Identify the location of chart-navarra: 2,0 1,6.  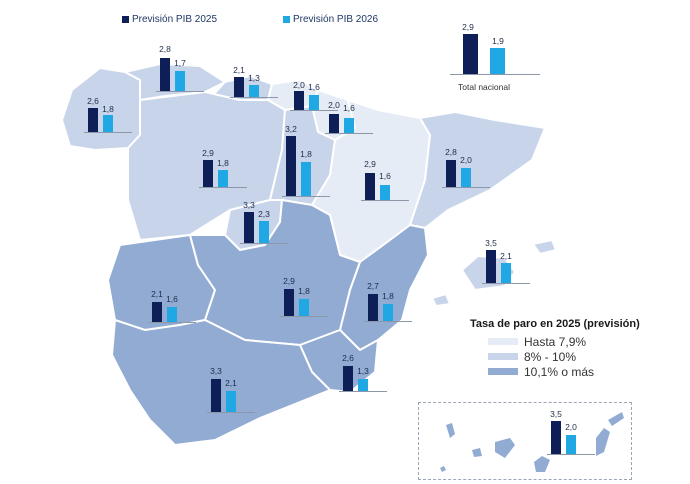
(349, 93).